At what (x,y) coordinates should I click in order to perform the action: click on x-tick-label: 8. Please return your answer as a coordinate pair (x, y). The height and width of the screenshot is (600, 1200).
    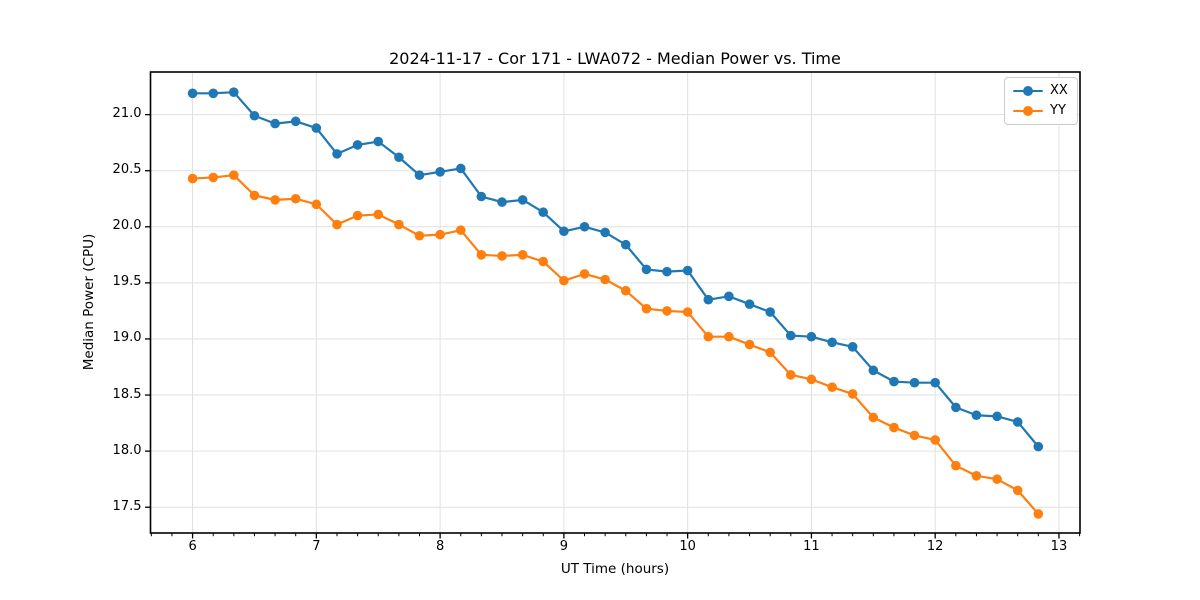
    Looking at the image, I should click on (440, 546).